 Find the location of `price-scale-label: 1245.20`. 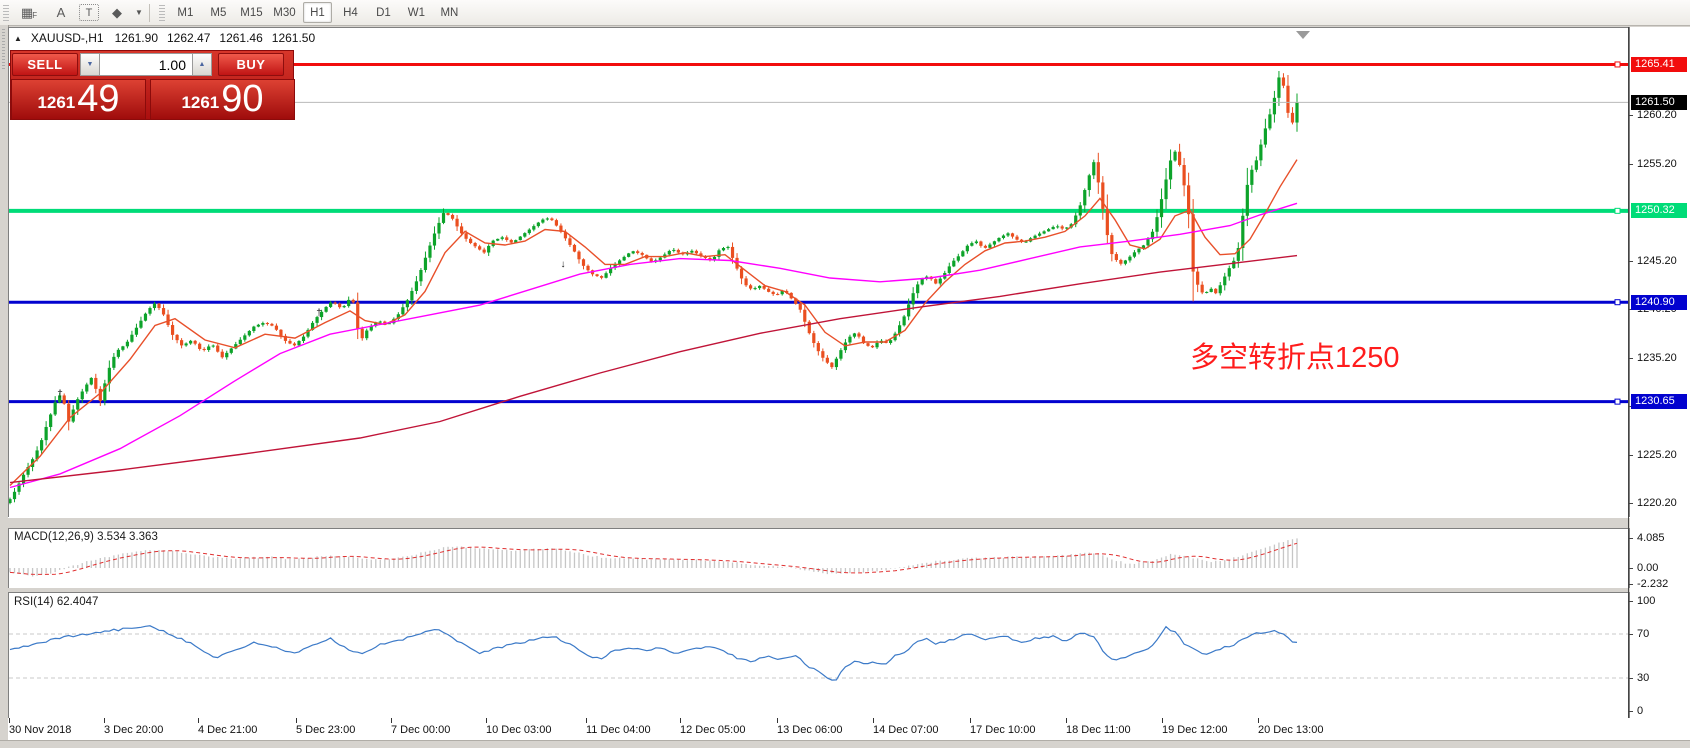

price-scale-label: 1245.20 is located at coordinates (1657, 260).